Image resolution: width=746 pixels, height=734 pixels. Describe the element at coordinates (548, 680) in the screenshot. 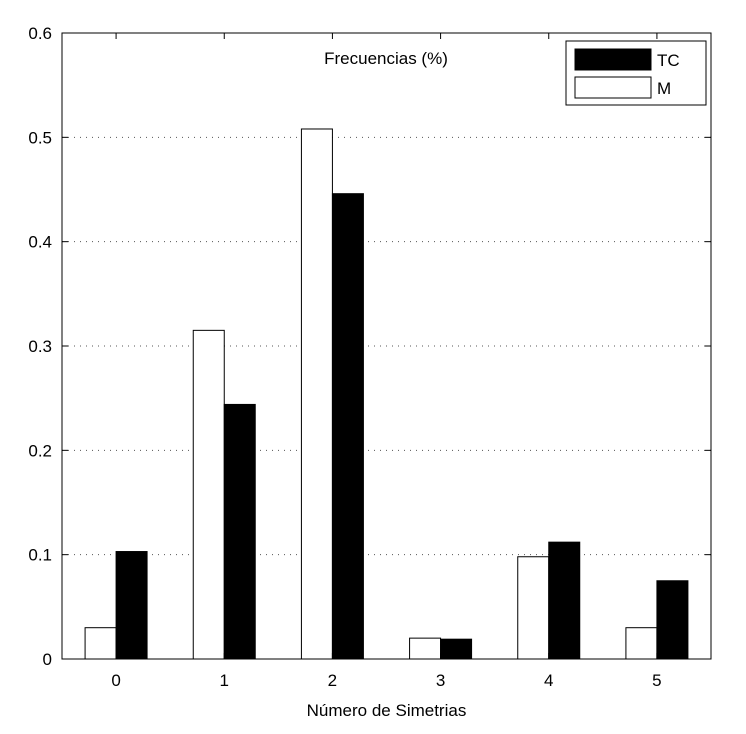

I see `x-tick-label: 4` at that location.